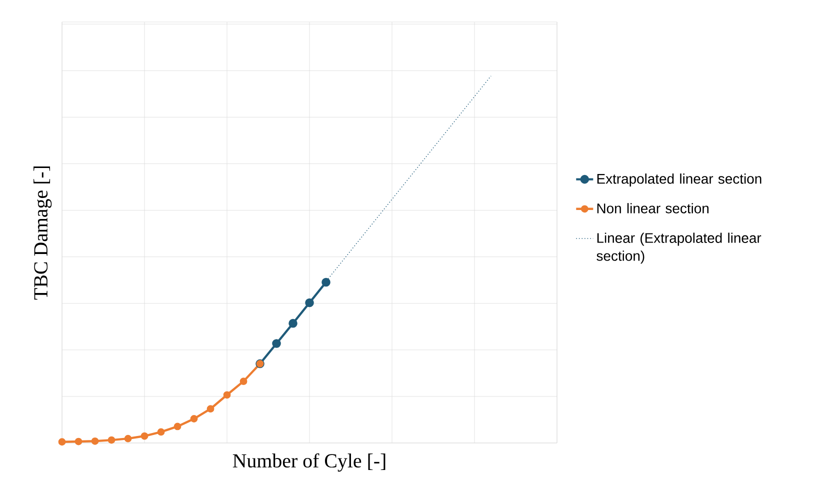 The width and height of the screenshot is (830, 502). What do you see at coordinates (679, 180) in the screenshot?
I see `legend-label: Extrapolated linear section` at bounding box center [679, 180].